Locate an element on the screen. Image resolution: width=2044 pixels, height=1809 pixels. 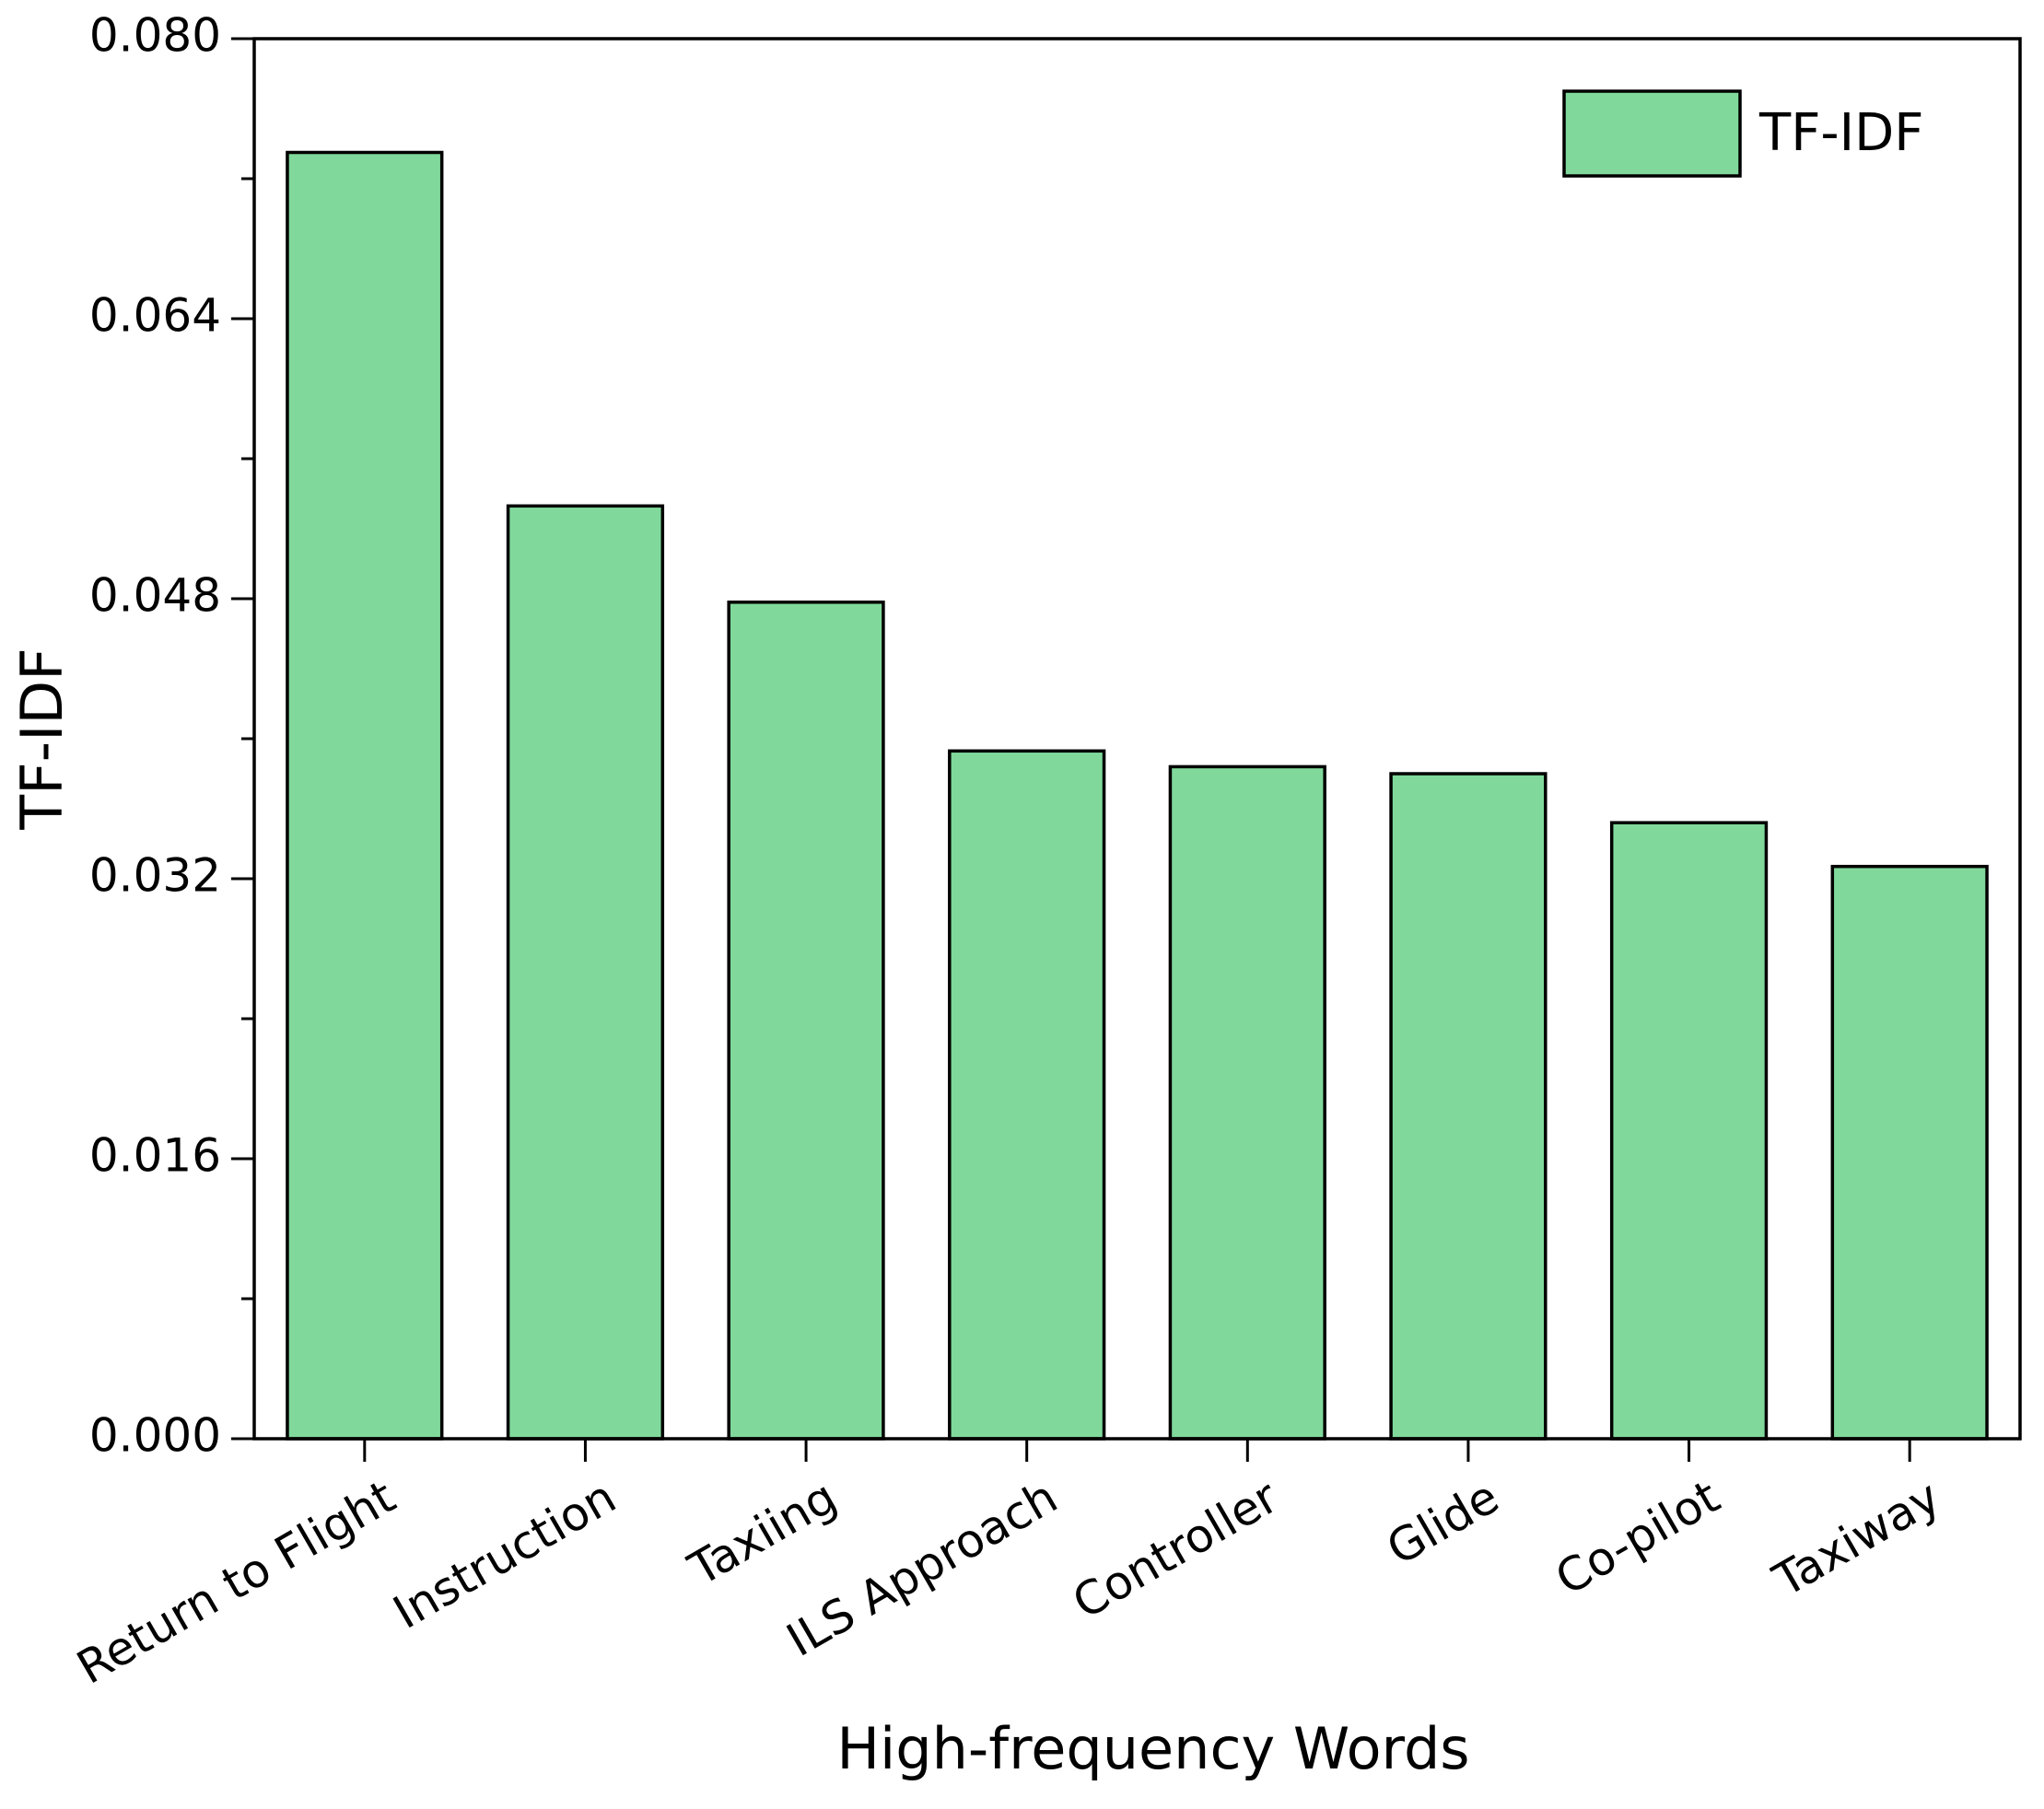
x-tick-label: Controller is located at coordinates (1175, 1549).